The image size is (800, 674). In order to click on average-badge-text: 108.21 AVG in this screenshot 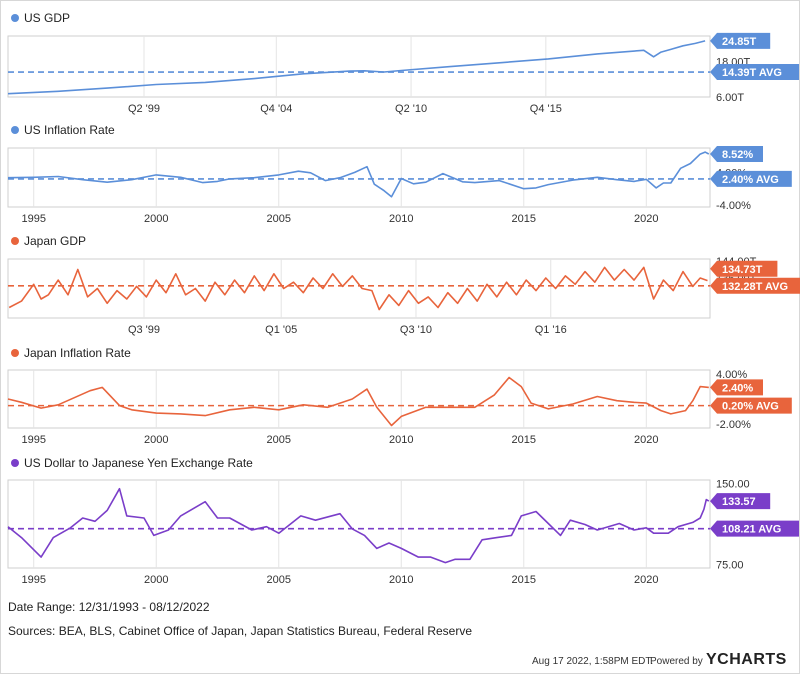, I will do `click(751, 530)`.